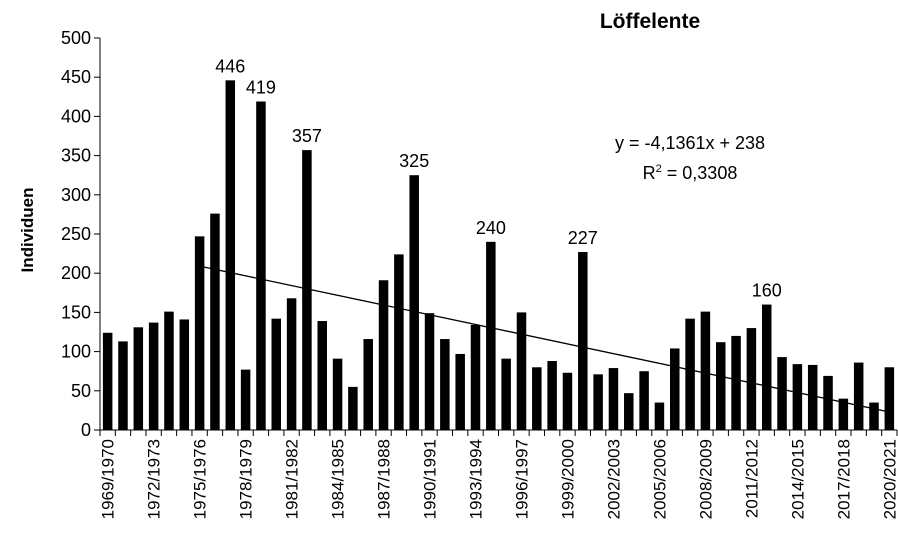 This screenshot has width=898, height=551. What do you see at coordinates (76, 312) in the screenshot?
I see `y-tick-label: 150` at bounding box center [76, 312].